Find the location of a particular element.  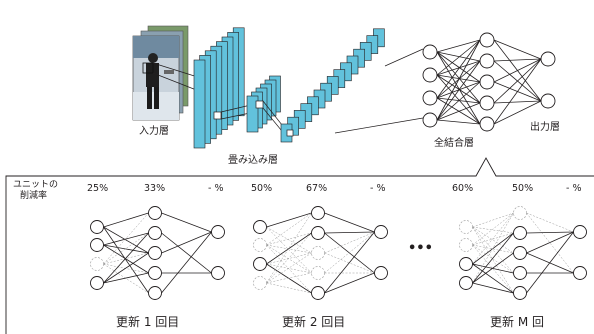

unit-reduction-label-line2: 削減率 is located at coordinates (33, 195).